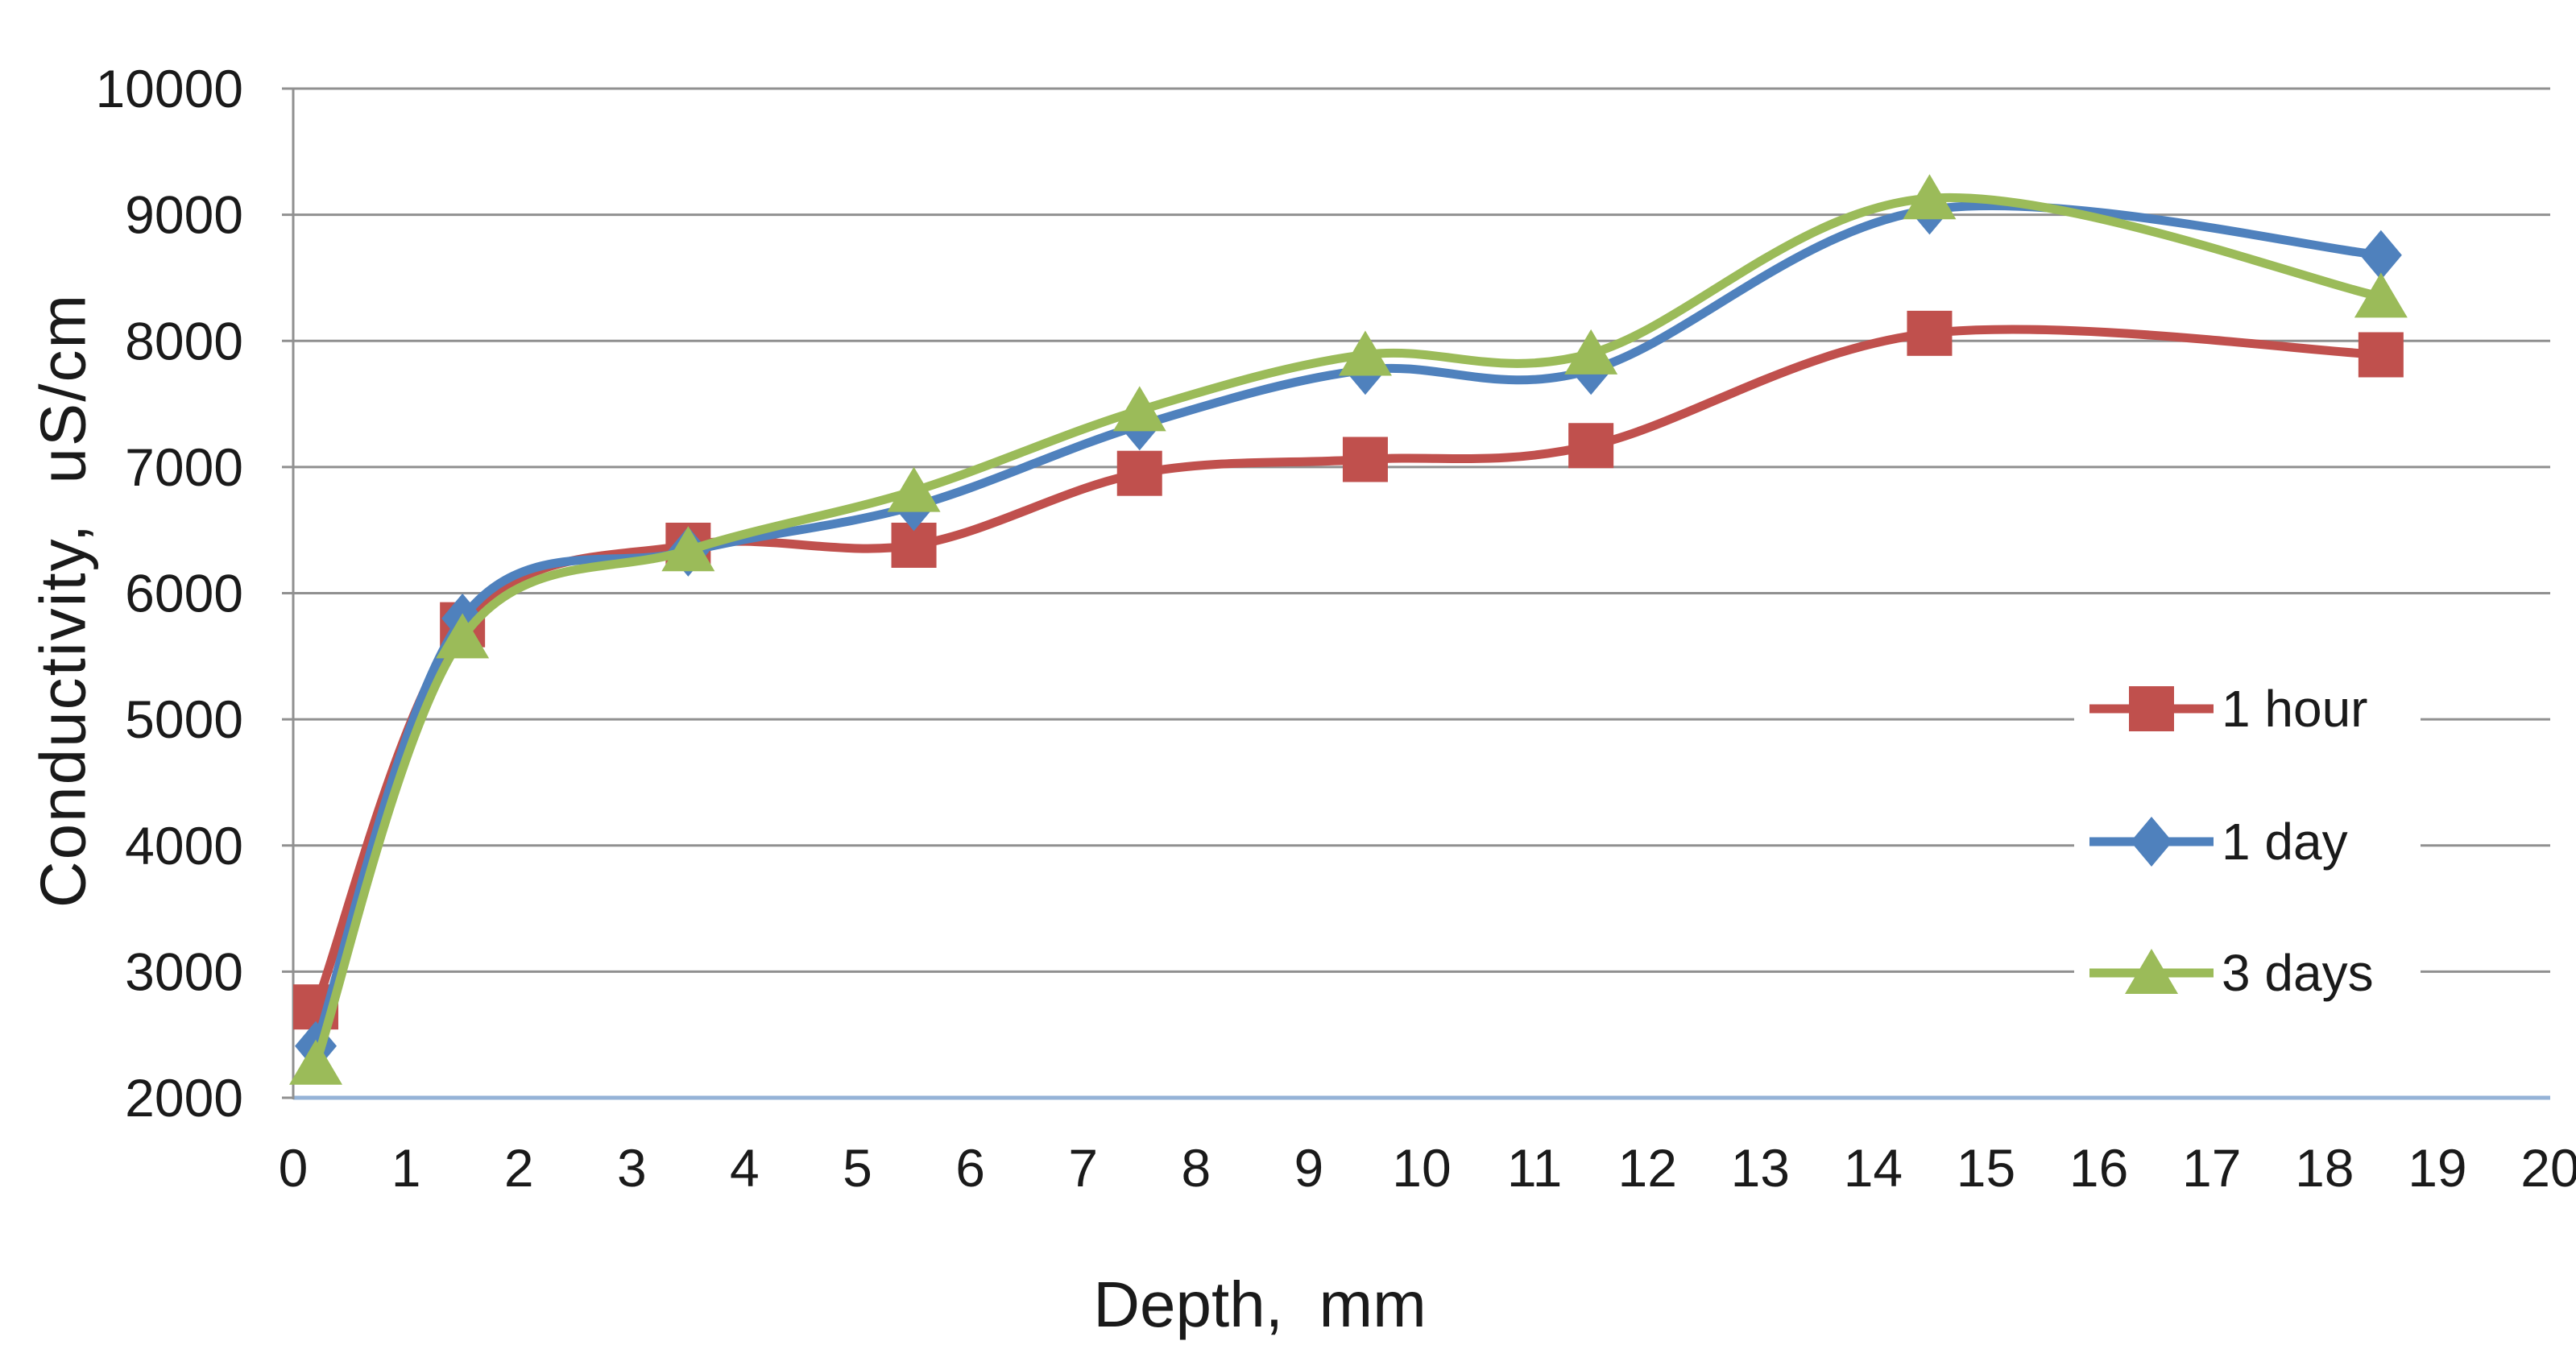  I want to click on x-tick-label: 7, so click(1083, 1168).